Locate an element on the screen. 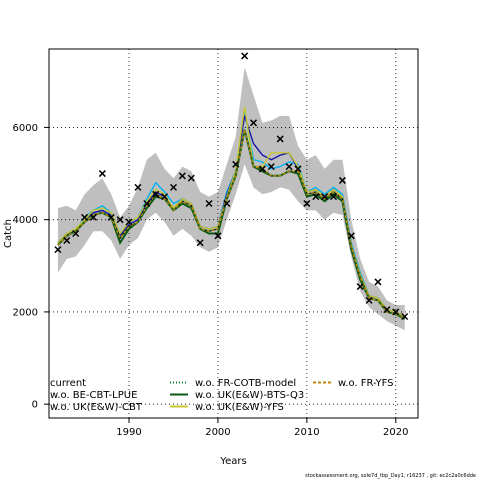 The image size is (480, 480). observed-point-2021 is located at coordinates (405, 316).